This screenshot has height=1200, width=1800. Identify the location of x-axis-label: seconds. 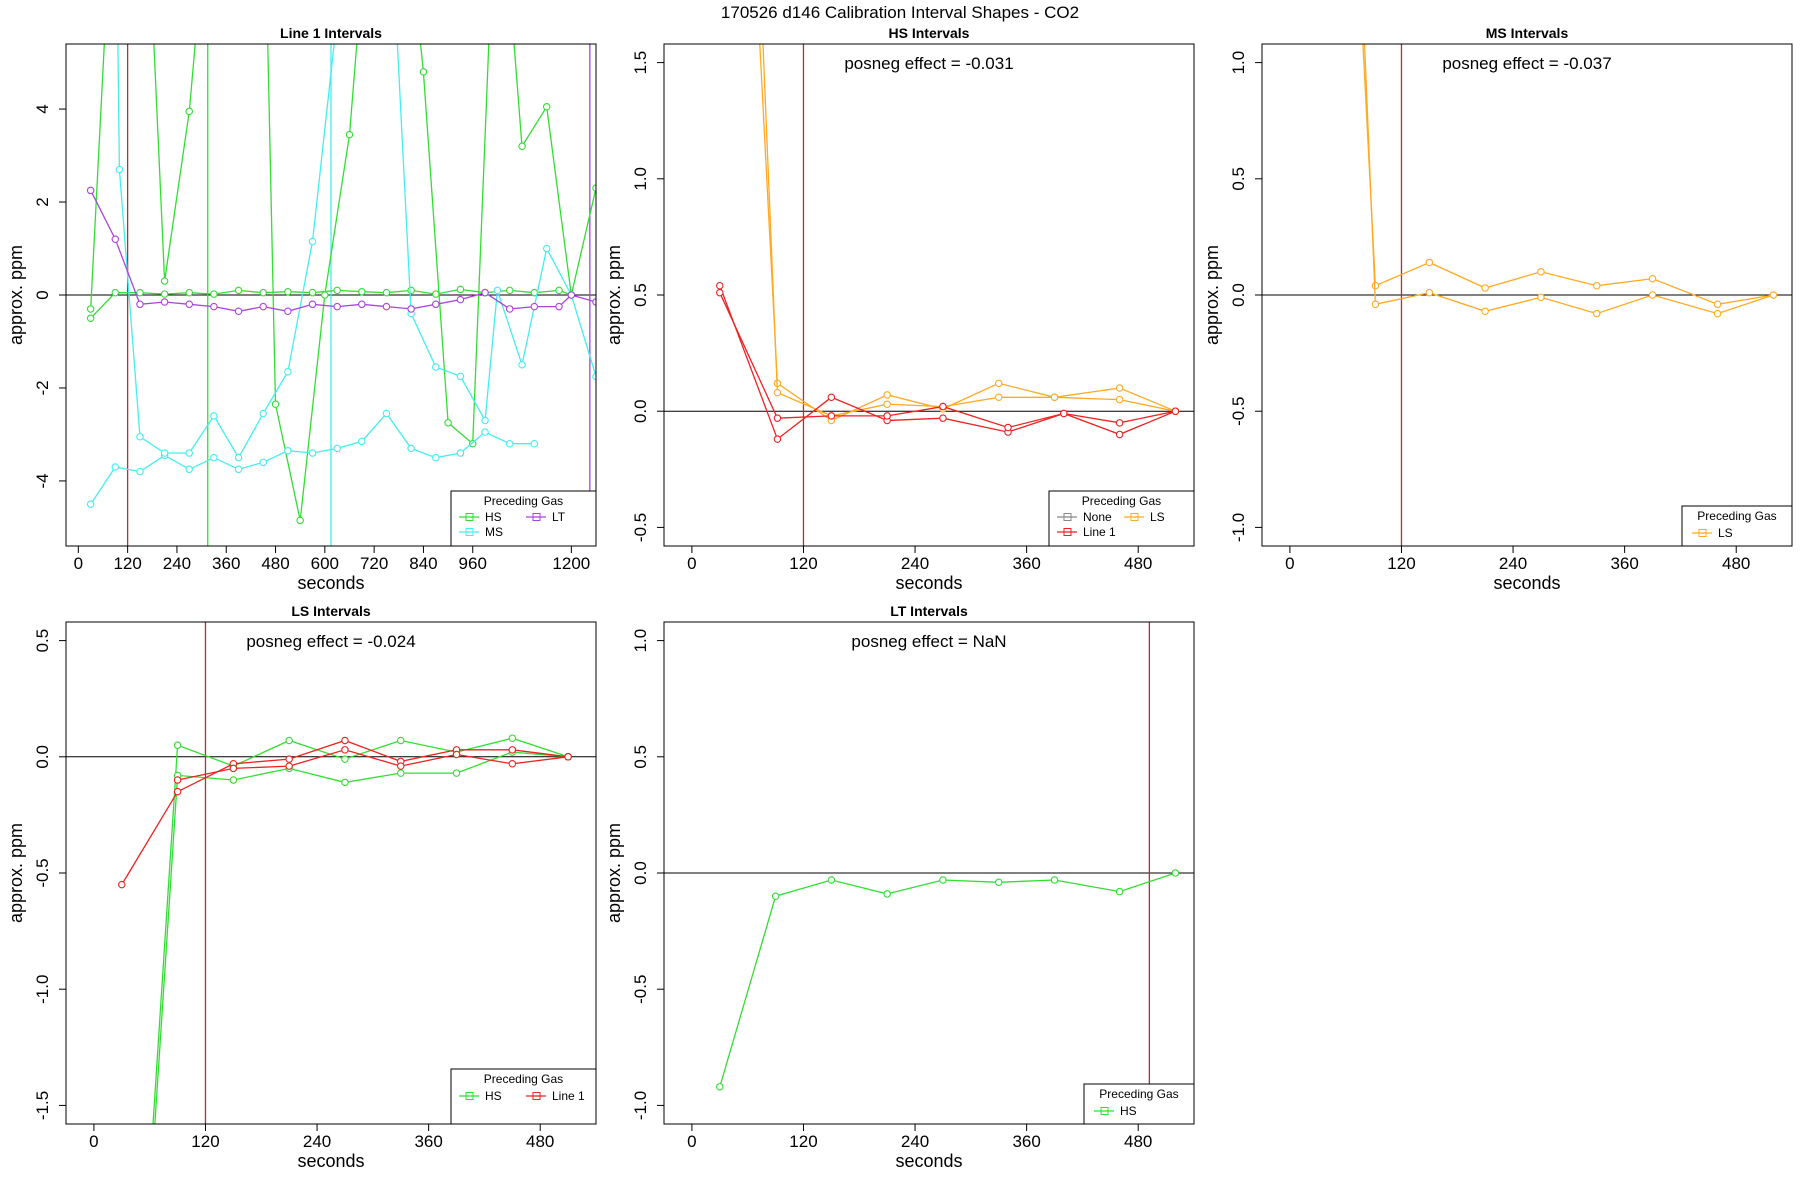
(330, 583).